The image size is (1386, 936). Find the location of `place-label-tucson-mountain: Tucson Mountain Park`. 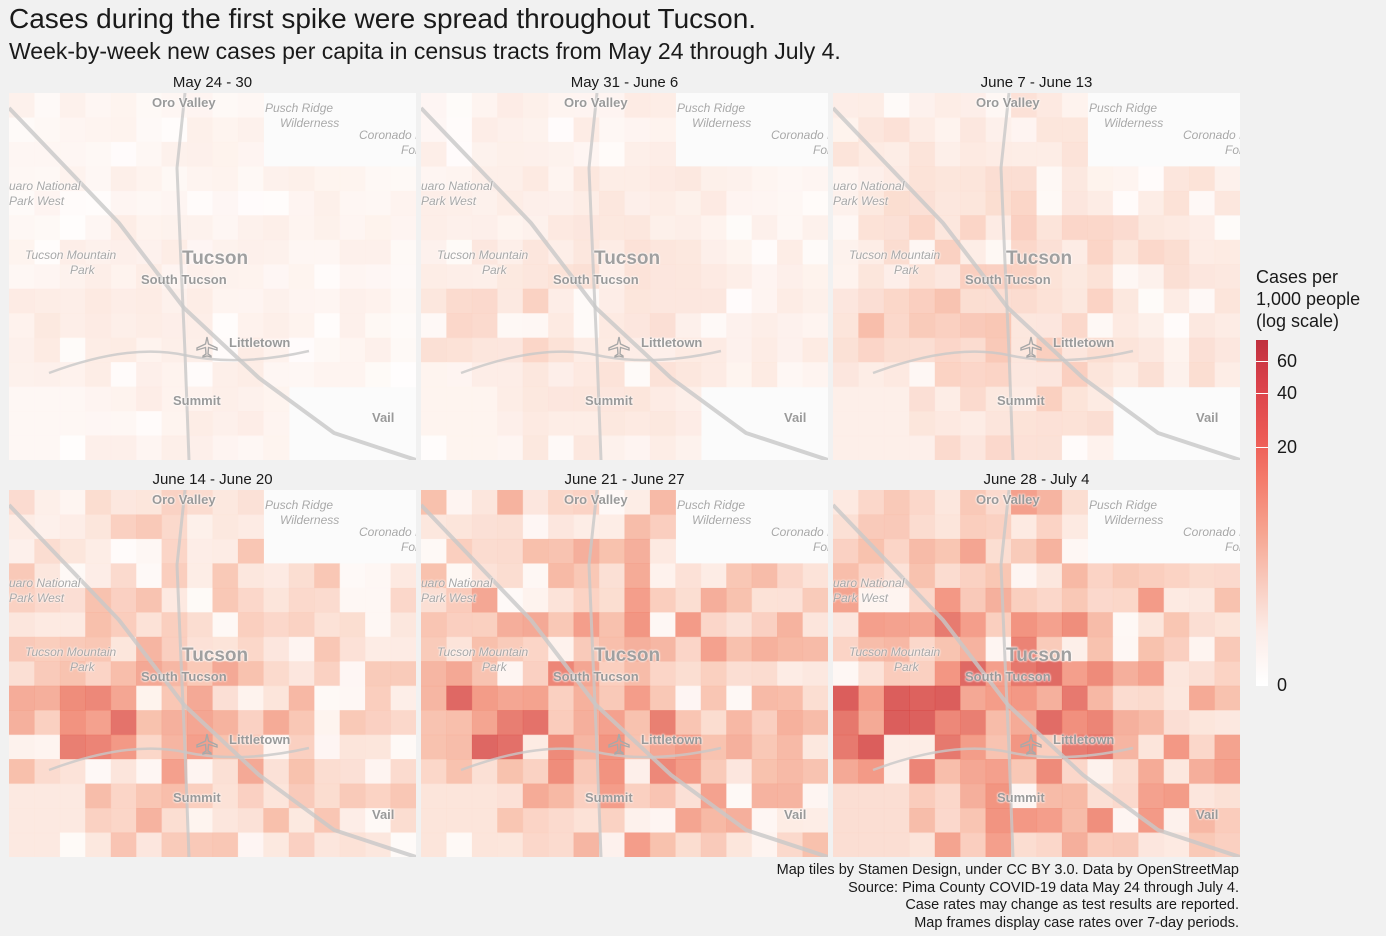

place-label-tucson-mountain: Tucson Mountain Park is located at coordinates (894, 660).